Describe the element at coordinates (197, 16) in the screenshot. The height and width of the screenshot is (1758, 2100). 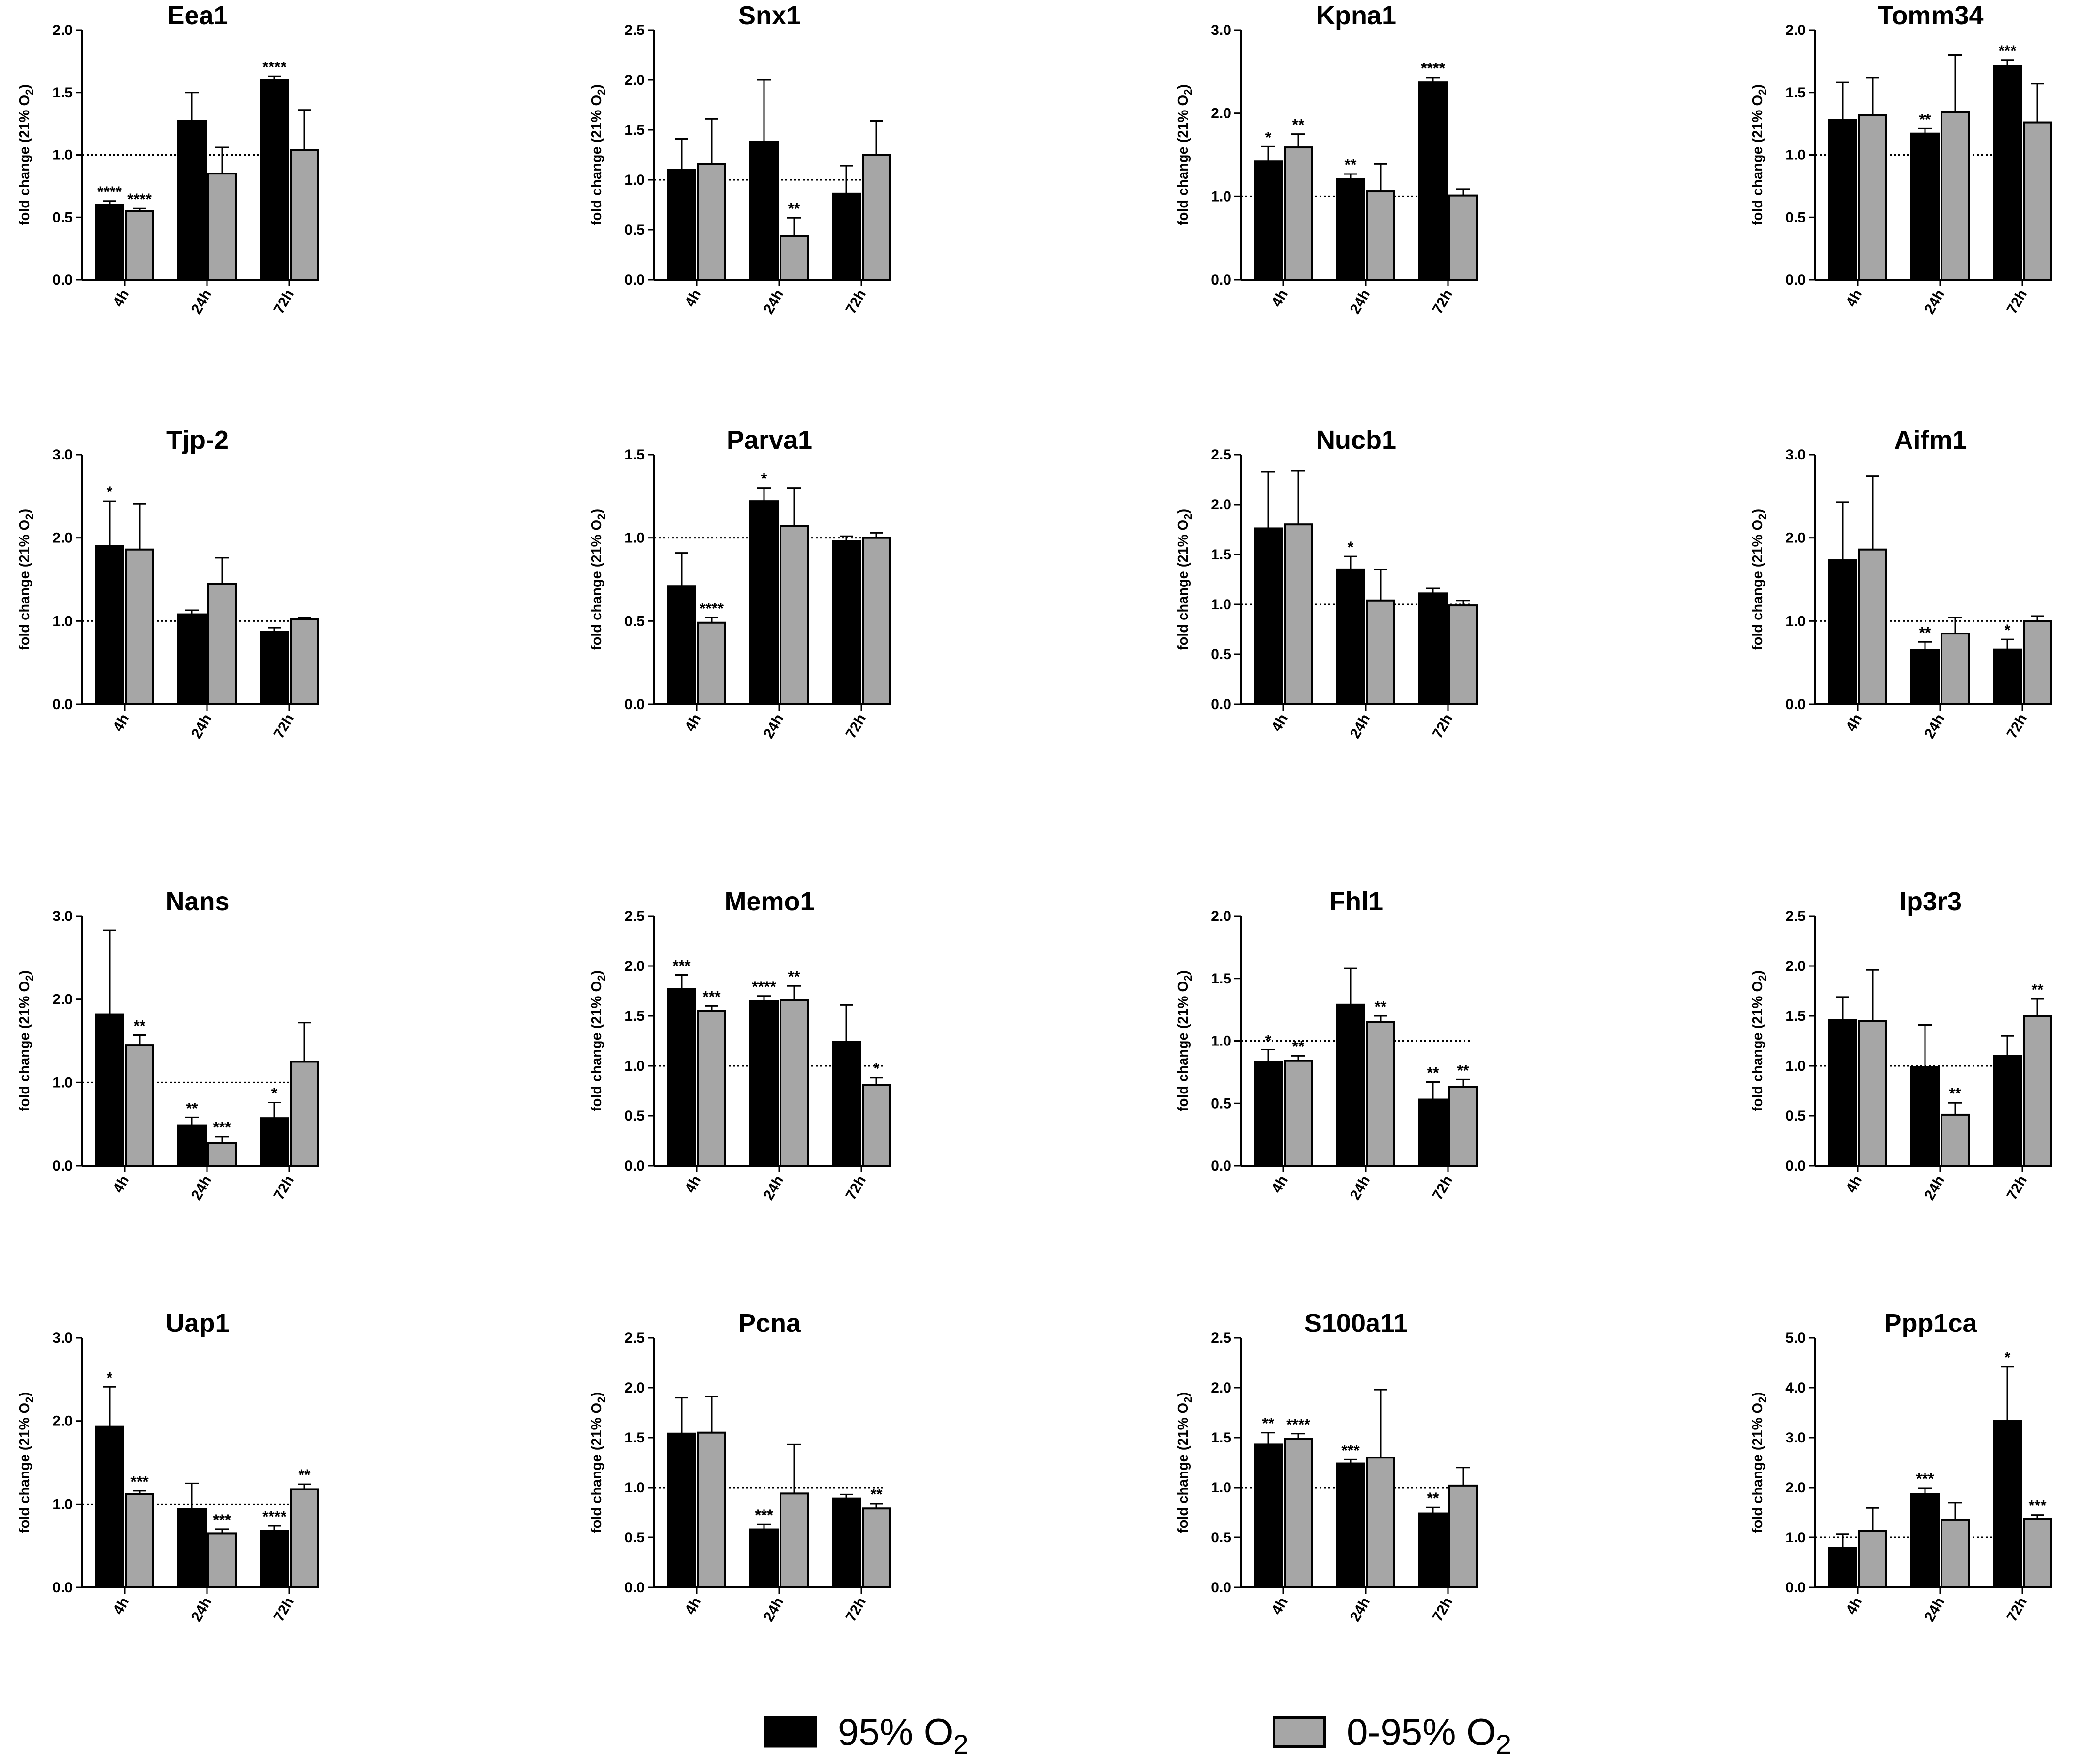
I see `panel-title: Eea1` at that location.